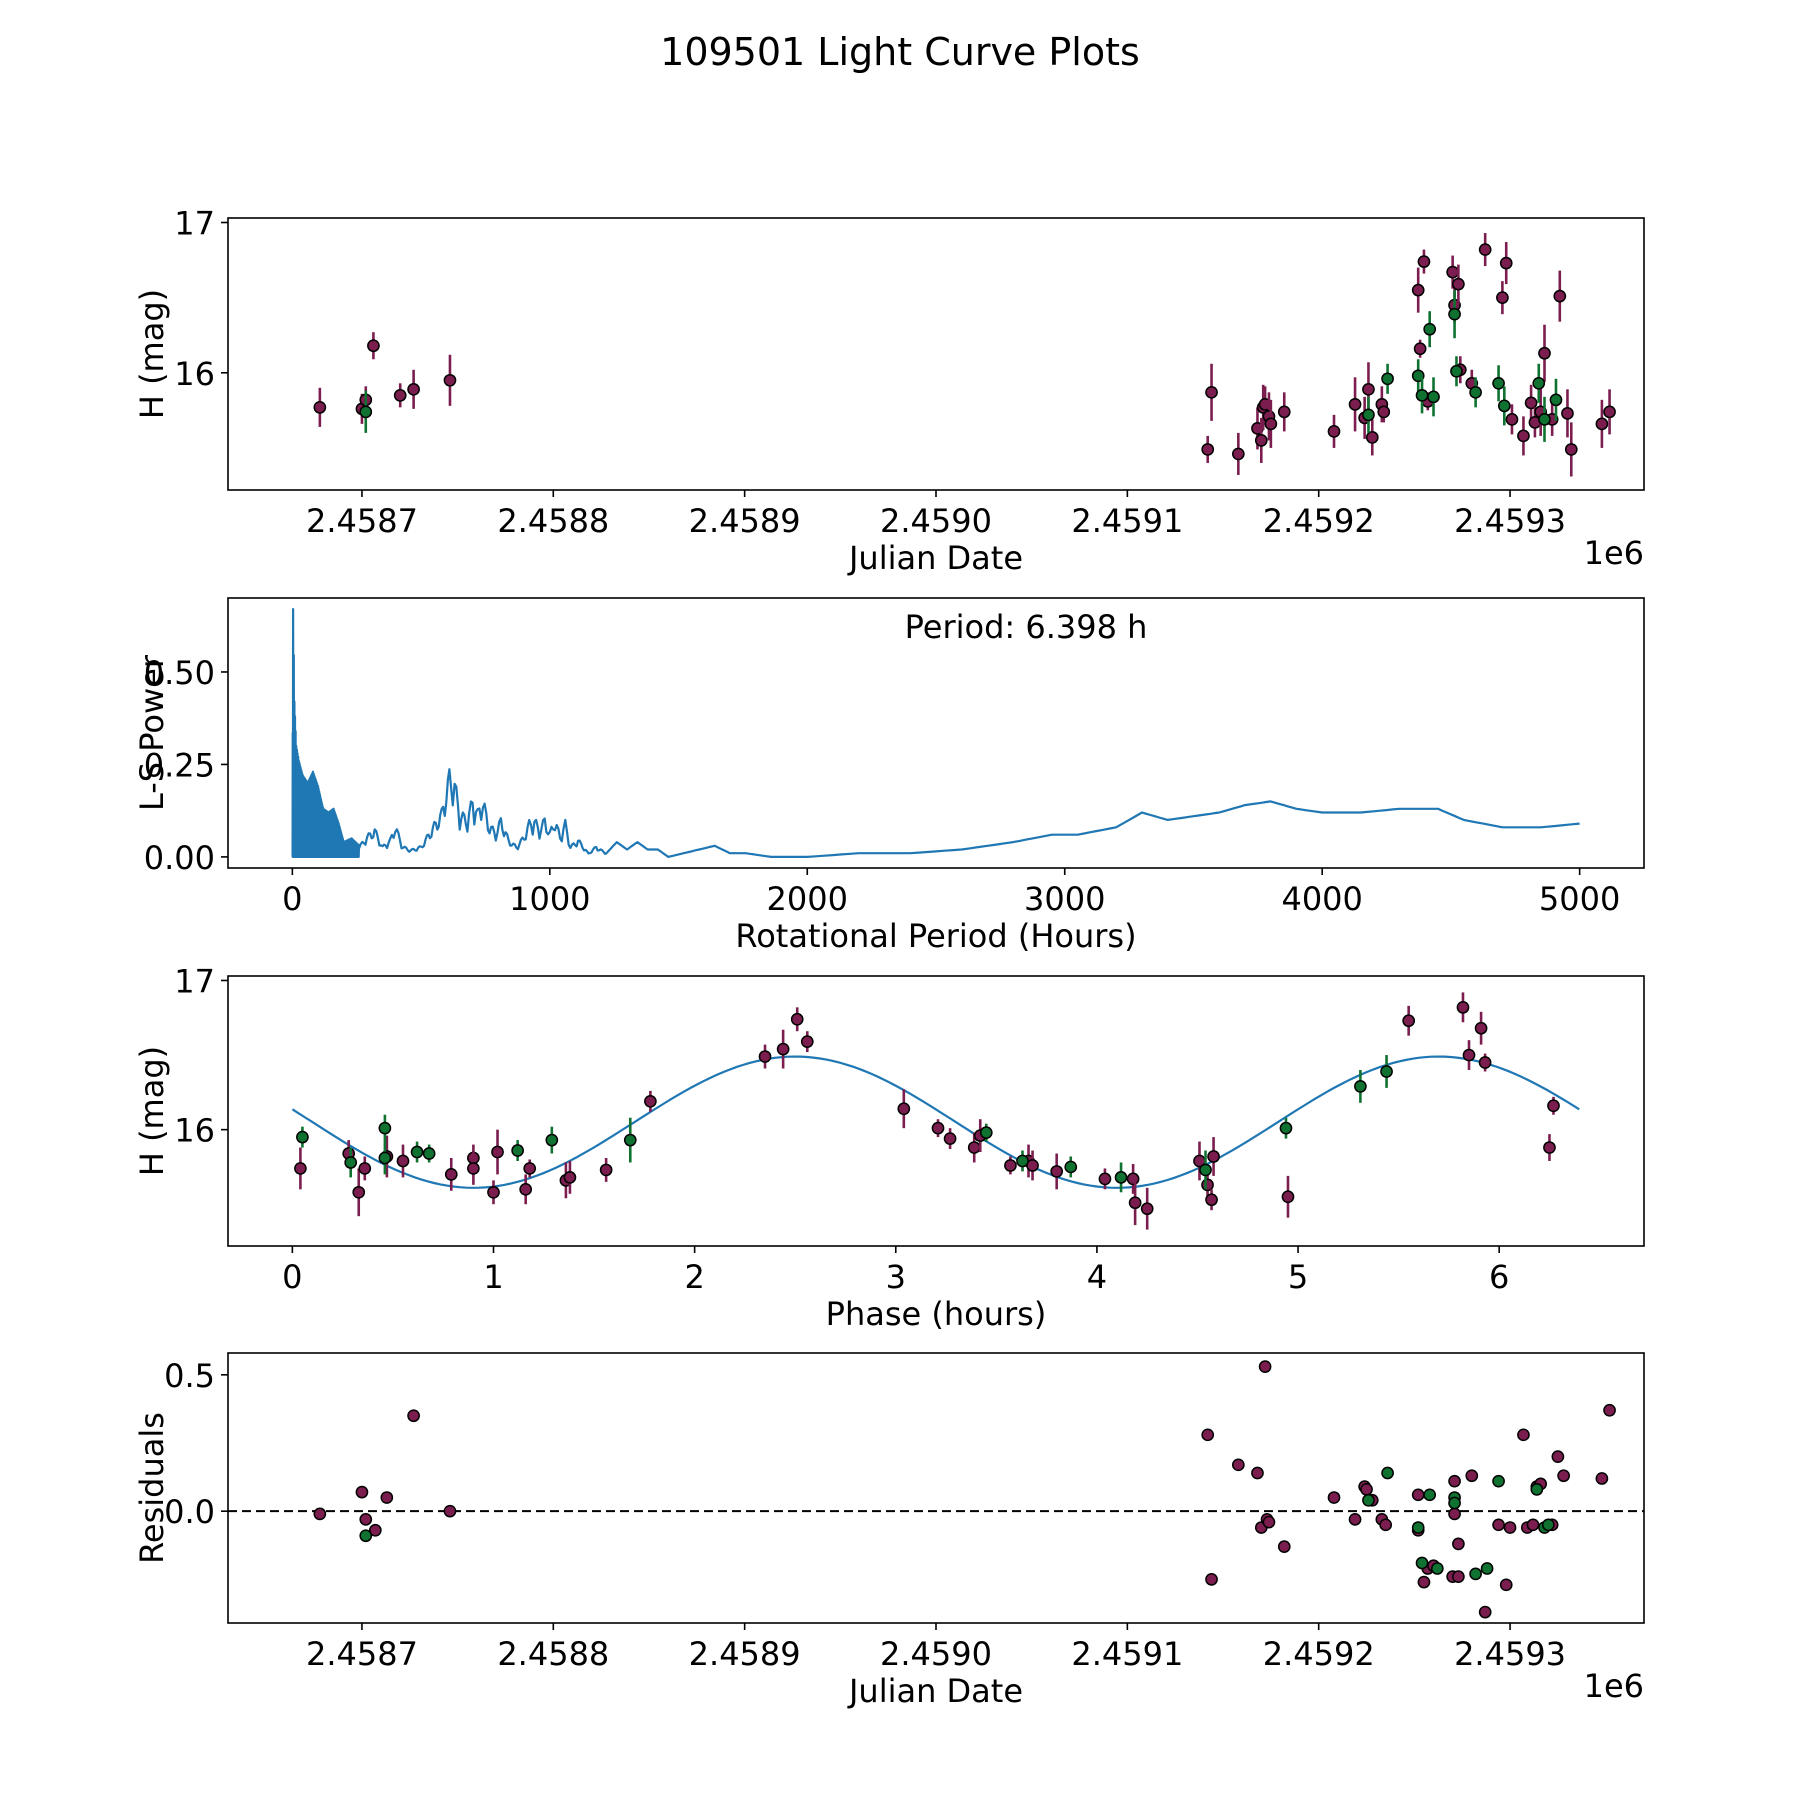 The width and height of the screenshot is (1800, 1800). I want to click on x-tick-label: 5000, so click(1579, 899).